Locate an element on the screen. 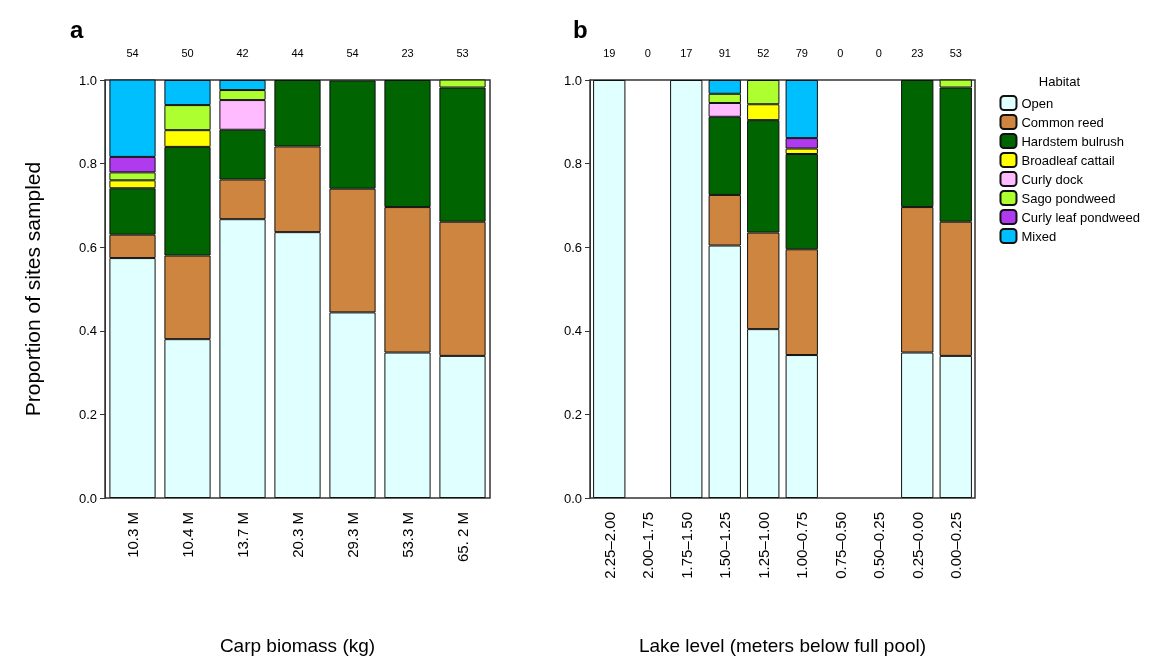  x-tick-label: 2.25–2.00 is located at coordinates (609, 545).